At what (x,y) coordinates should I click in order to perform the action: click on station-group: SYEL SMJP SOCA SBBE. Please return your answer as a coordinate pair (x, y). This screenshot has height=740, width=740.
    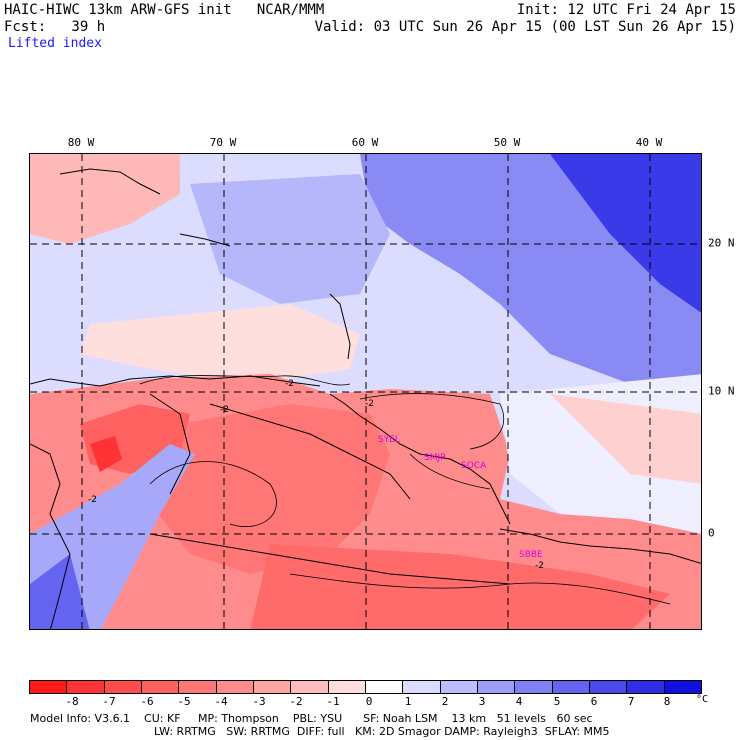
    Looking at the image, I should click on (460, 497).